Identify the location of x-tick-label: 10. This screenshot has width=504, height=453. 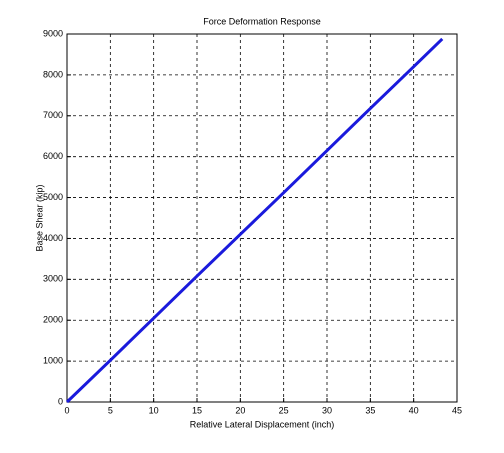
(154, 410).